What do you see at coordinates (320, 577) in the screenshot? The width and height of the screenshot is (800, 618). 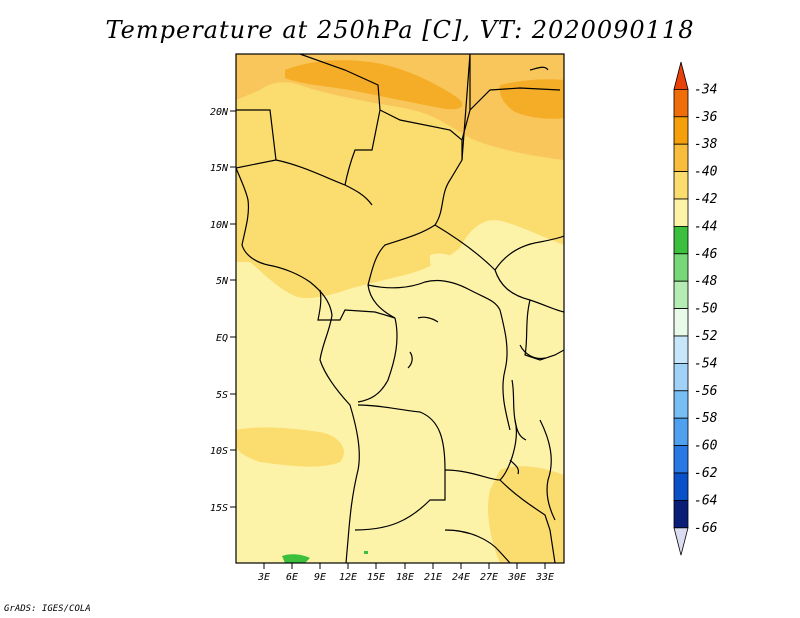 I see `lon-tick-label: 9E` at bounding box center [320, 577].